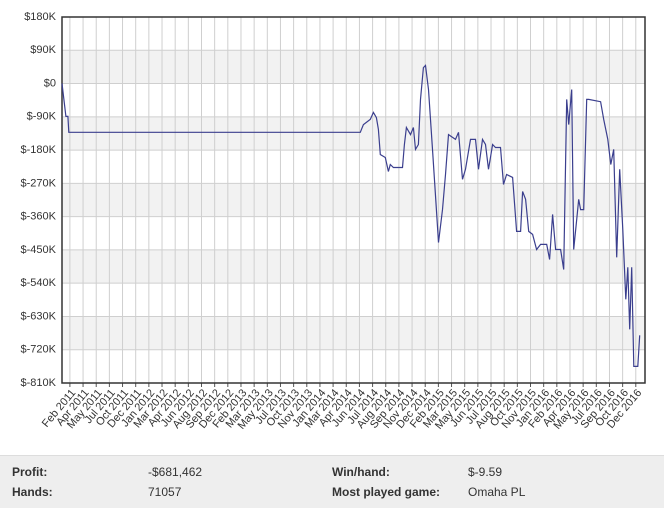 The image size is (664, 508). Describe the element at coordinates (39, 350) in the screenshot. I see `y-tick-label: $-720K` at that location.